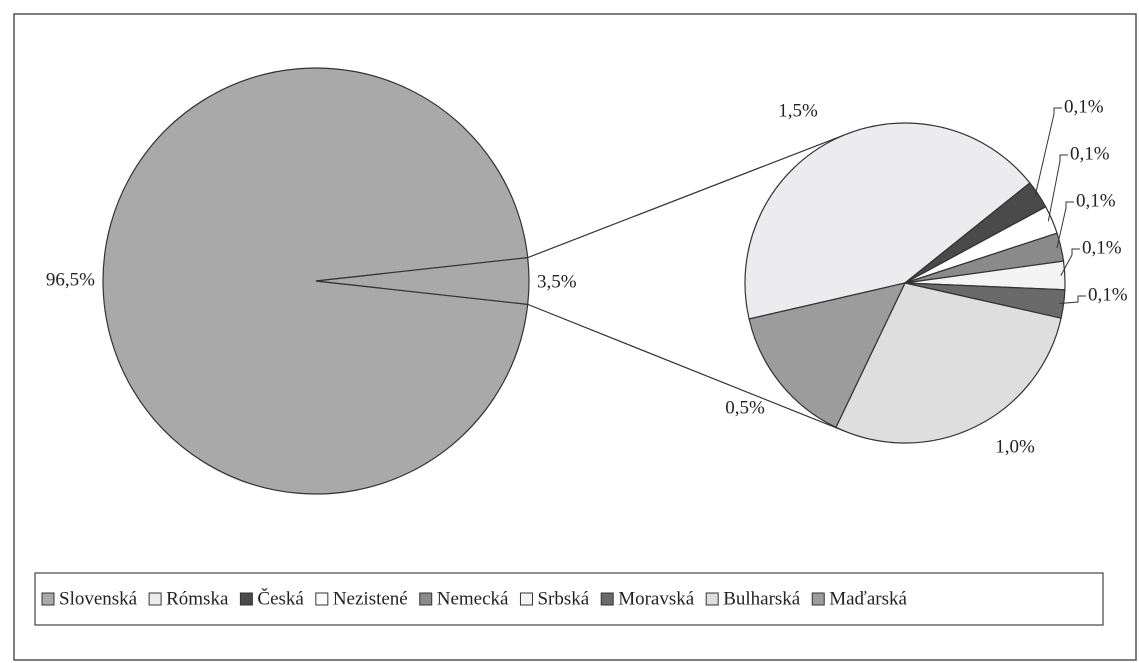 This screenshot has width=1139, height=663. What do you see at coordinates (745, 407) in the screenshot?
I see `data-label: 0,5%` at bounding box center [745, 407].